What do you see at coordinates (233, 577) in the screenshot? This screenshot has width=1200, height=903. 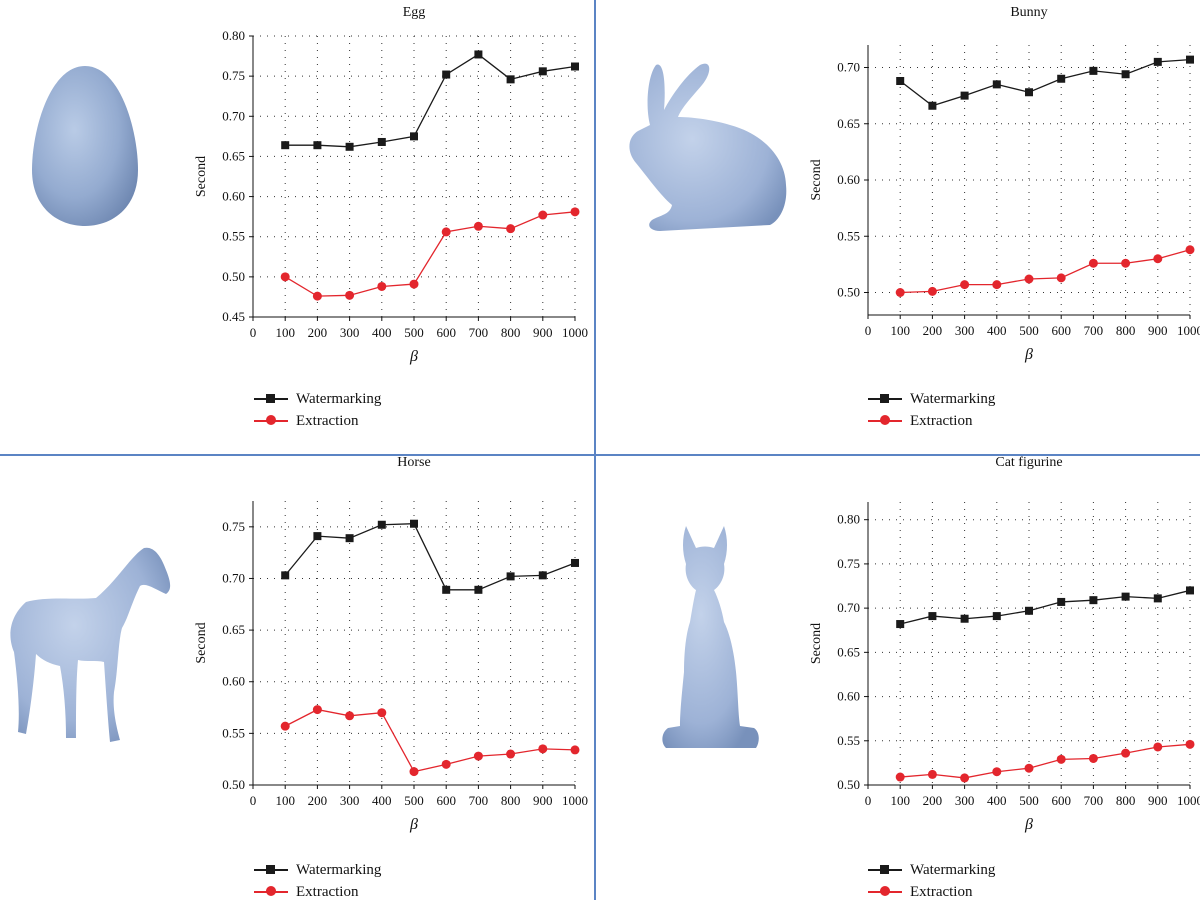 I see `y-tick-label: 0.70` at bounding box center [233, 577].